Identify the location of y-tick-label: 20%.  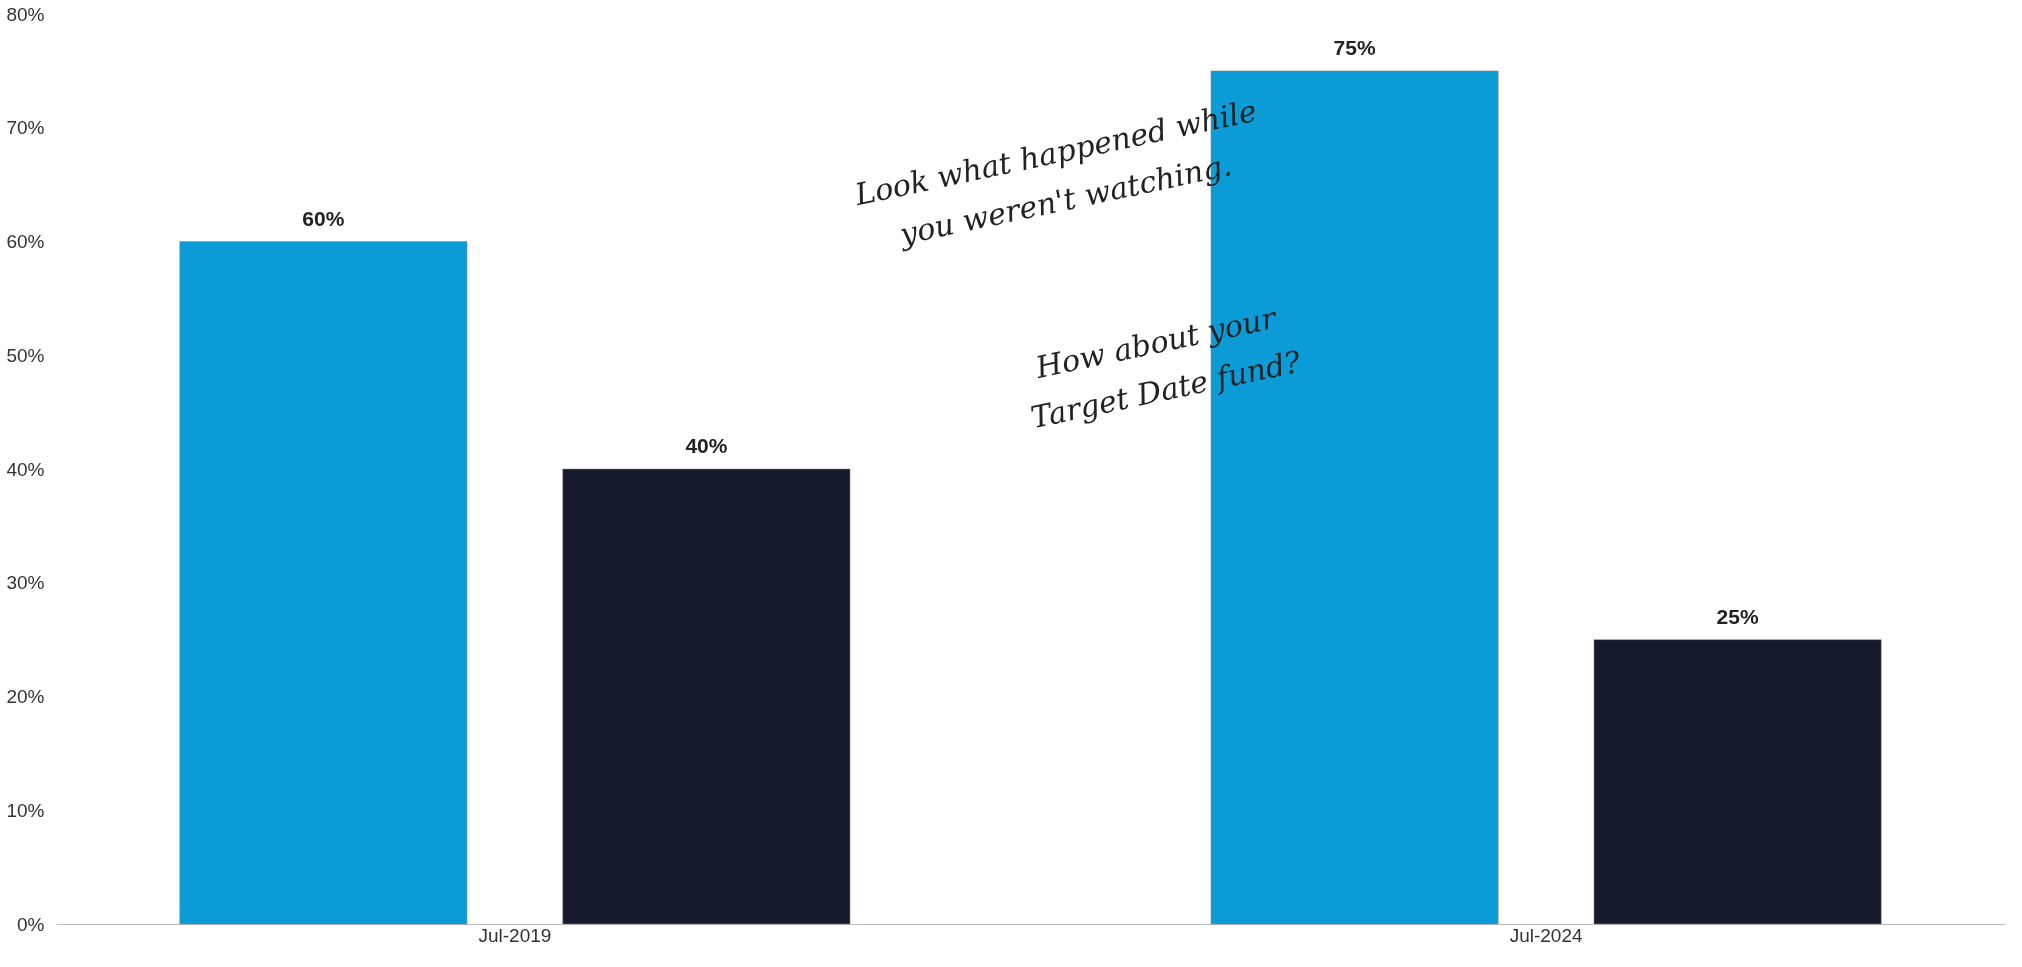
(25, 696).